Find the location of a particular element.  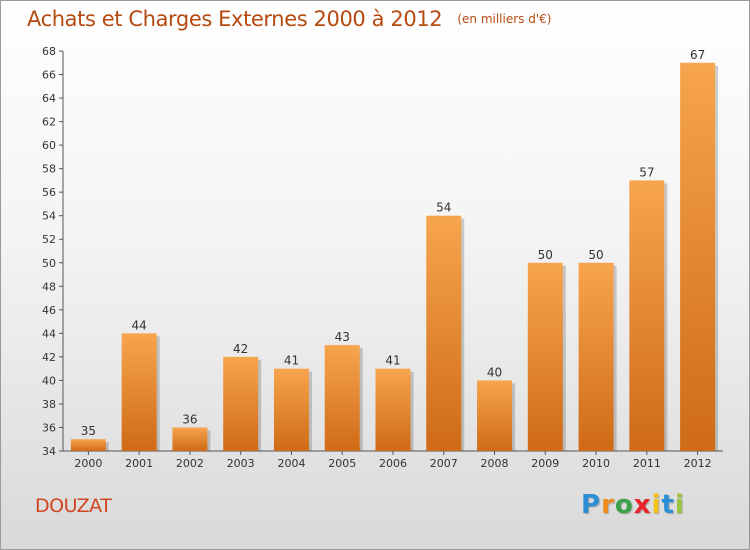

bar-value-label: 35 is located at coordinates (88, 431).